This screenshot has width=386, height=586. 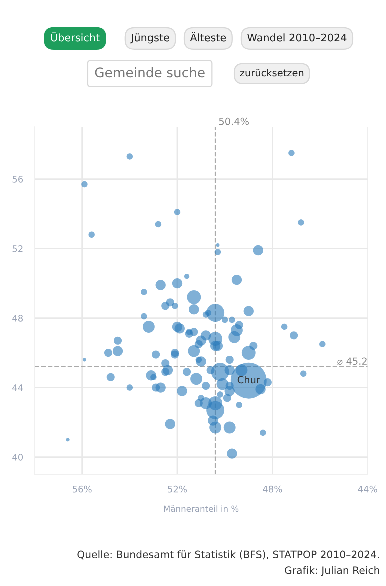 What do you see at coordinates (150, 72) in the screenshot?
I see `text: Gemeinde suche` at bounding box center [150, 72].